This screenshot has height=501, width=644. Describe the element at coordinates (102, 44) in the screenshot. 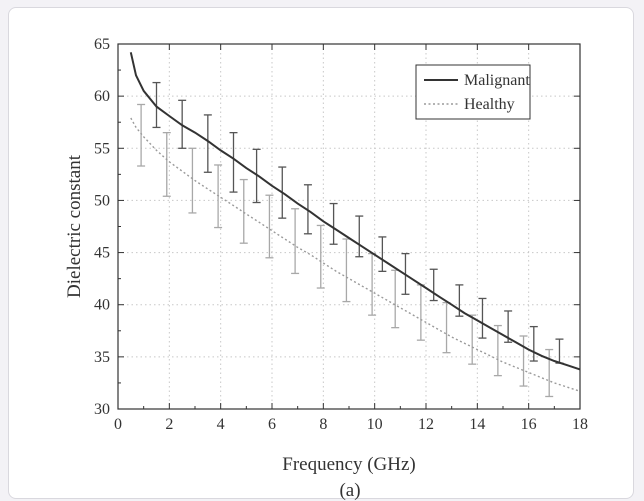

I see `y-tick-label: 65` at that location.